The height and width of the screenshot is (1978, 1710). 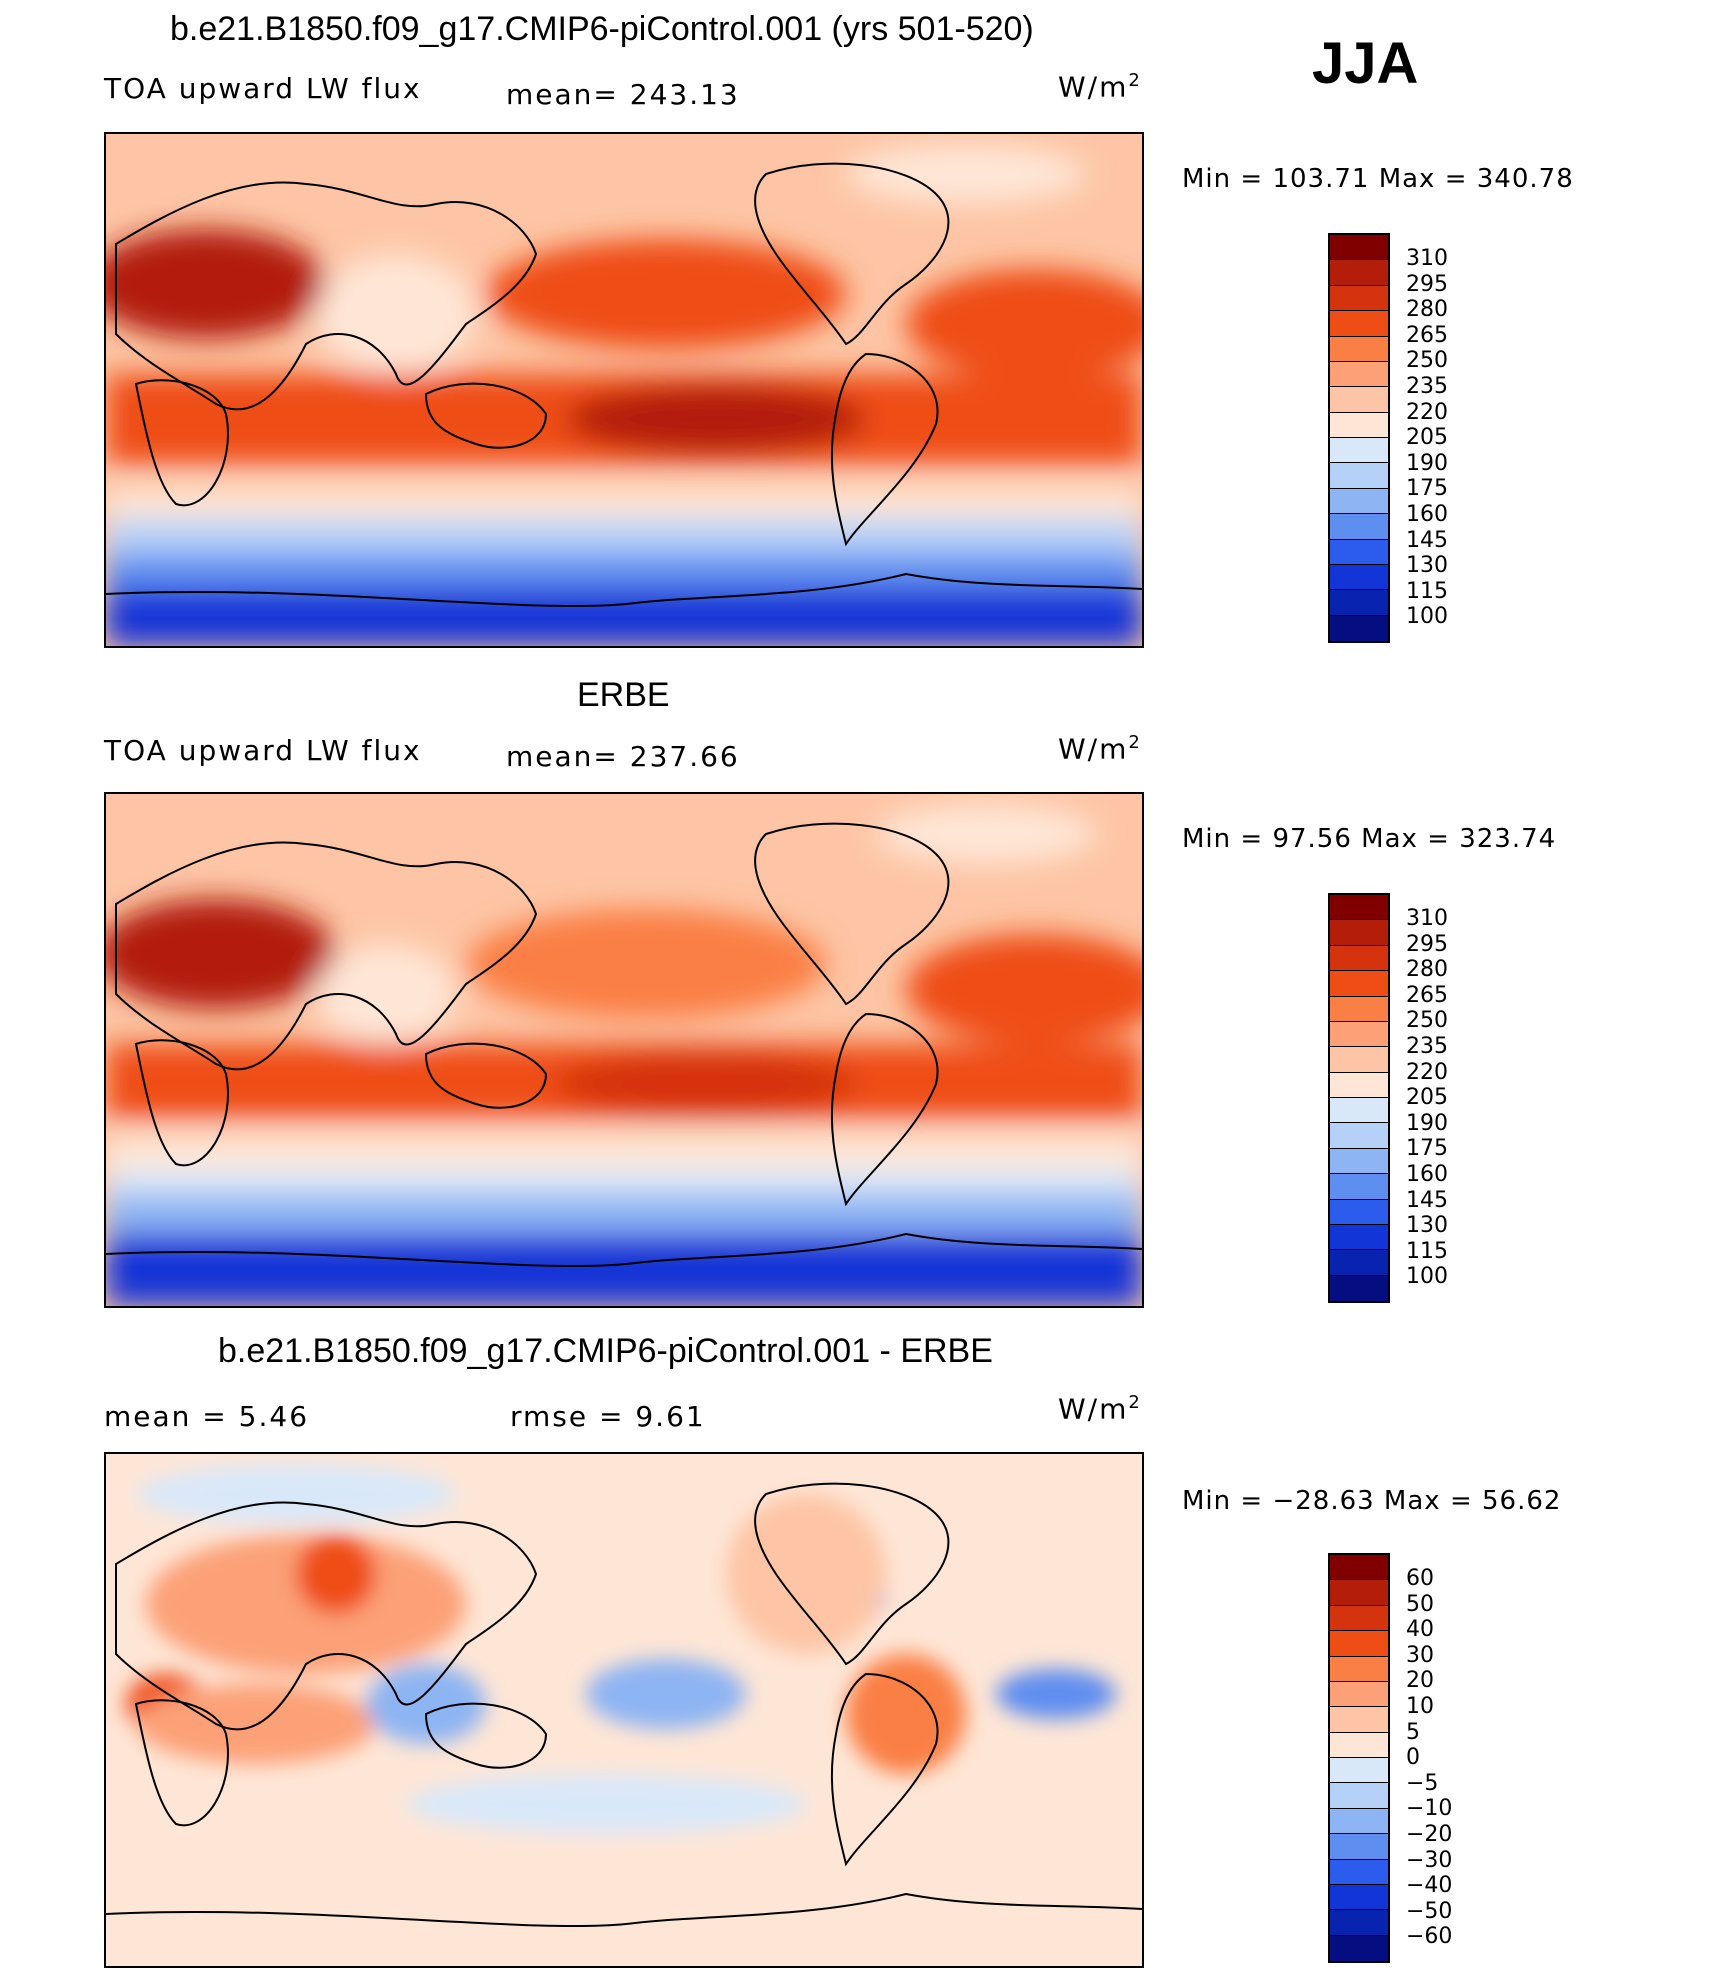 What do you see at coordinates (1427, 1226) in the screenshot?
I see `panel2-colorbar-label: 130` at bounding box center [1427, 1226].